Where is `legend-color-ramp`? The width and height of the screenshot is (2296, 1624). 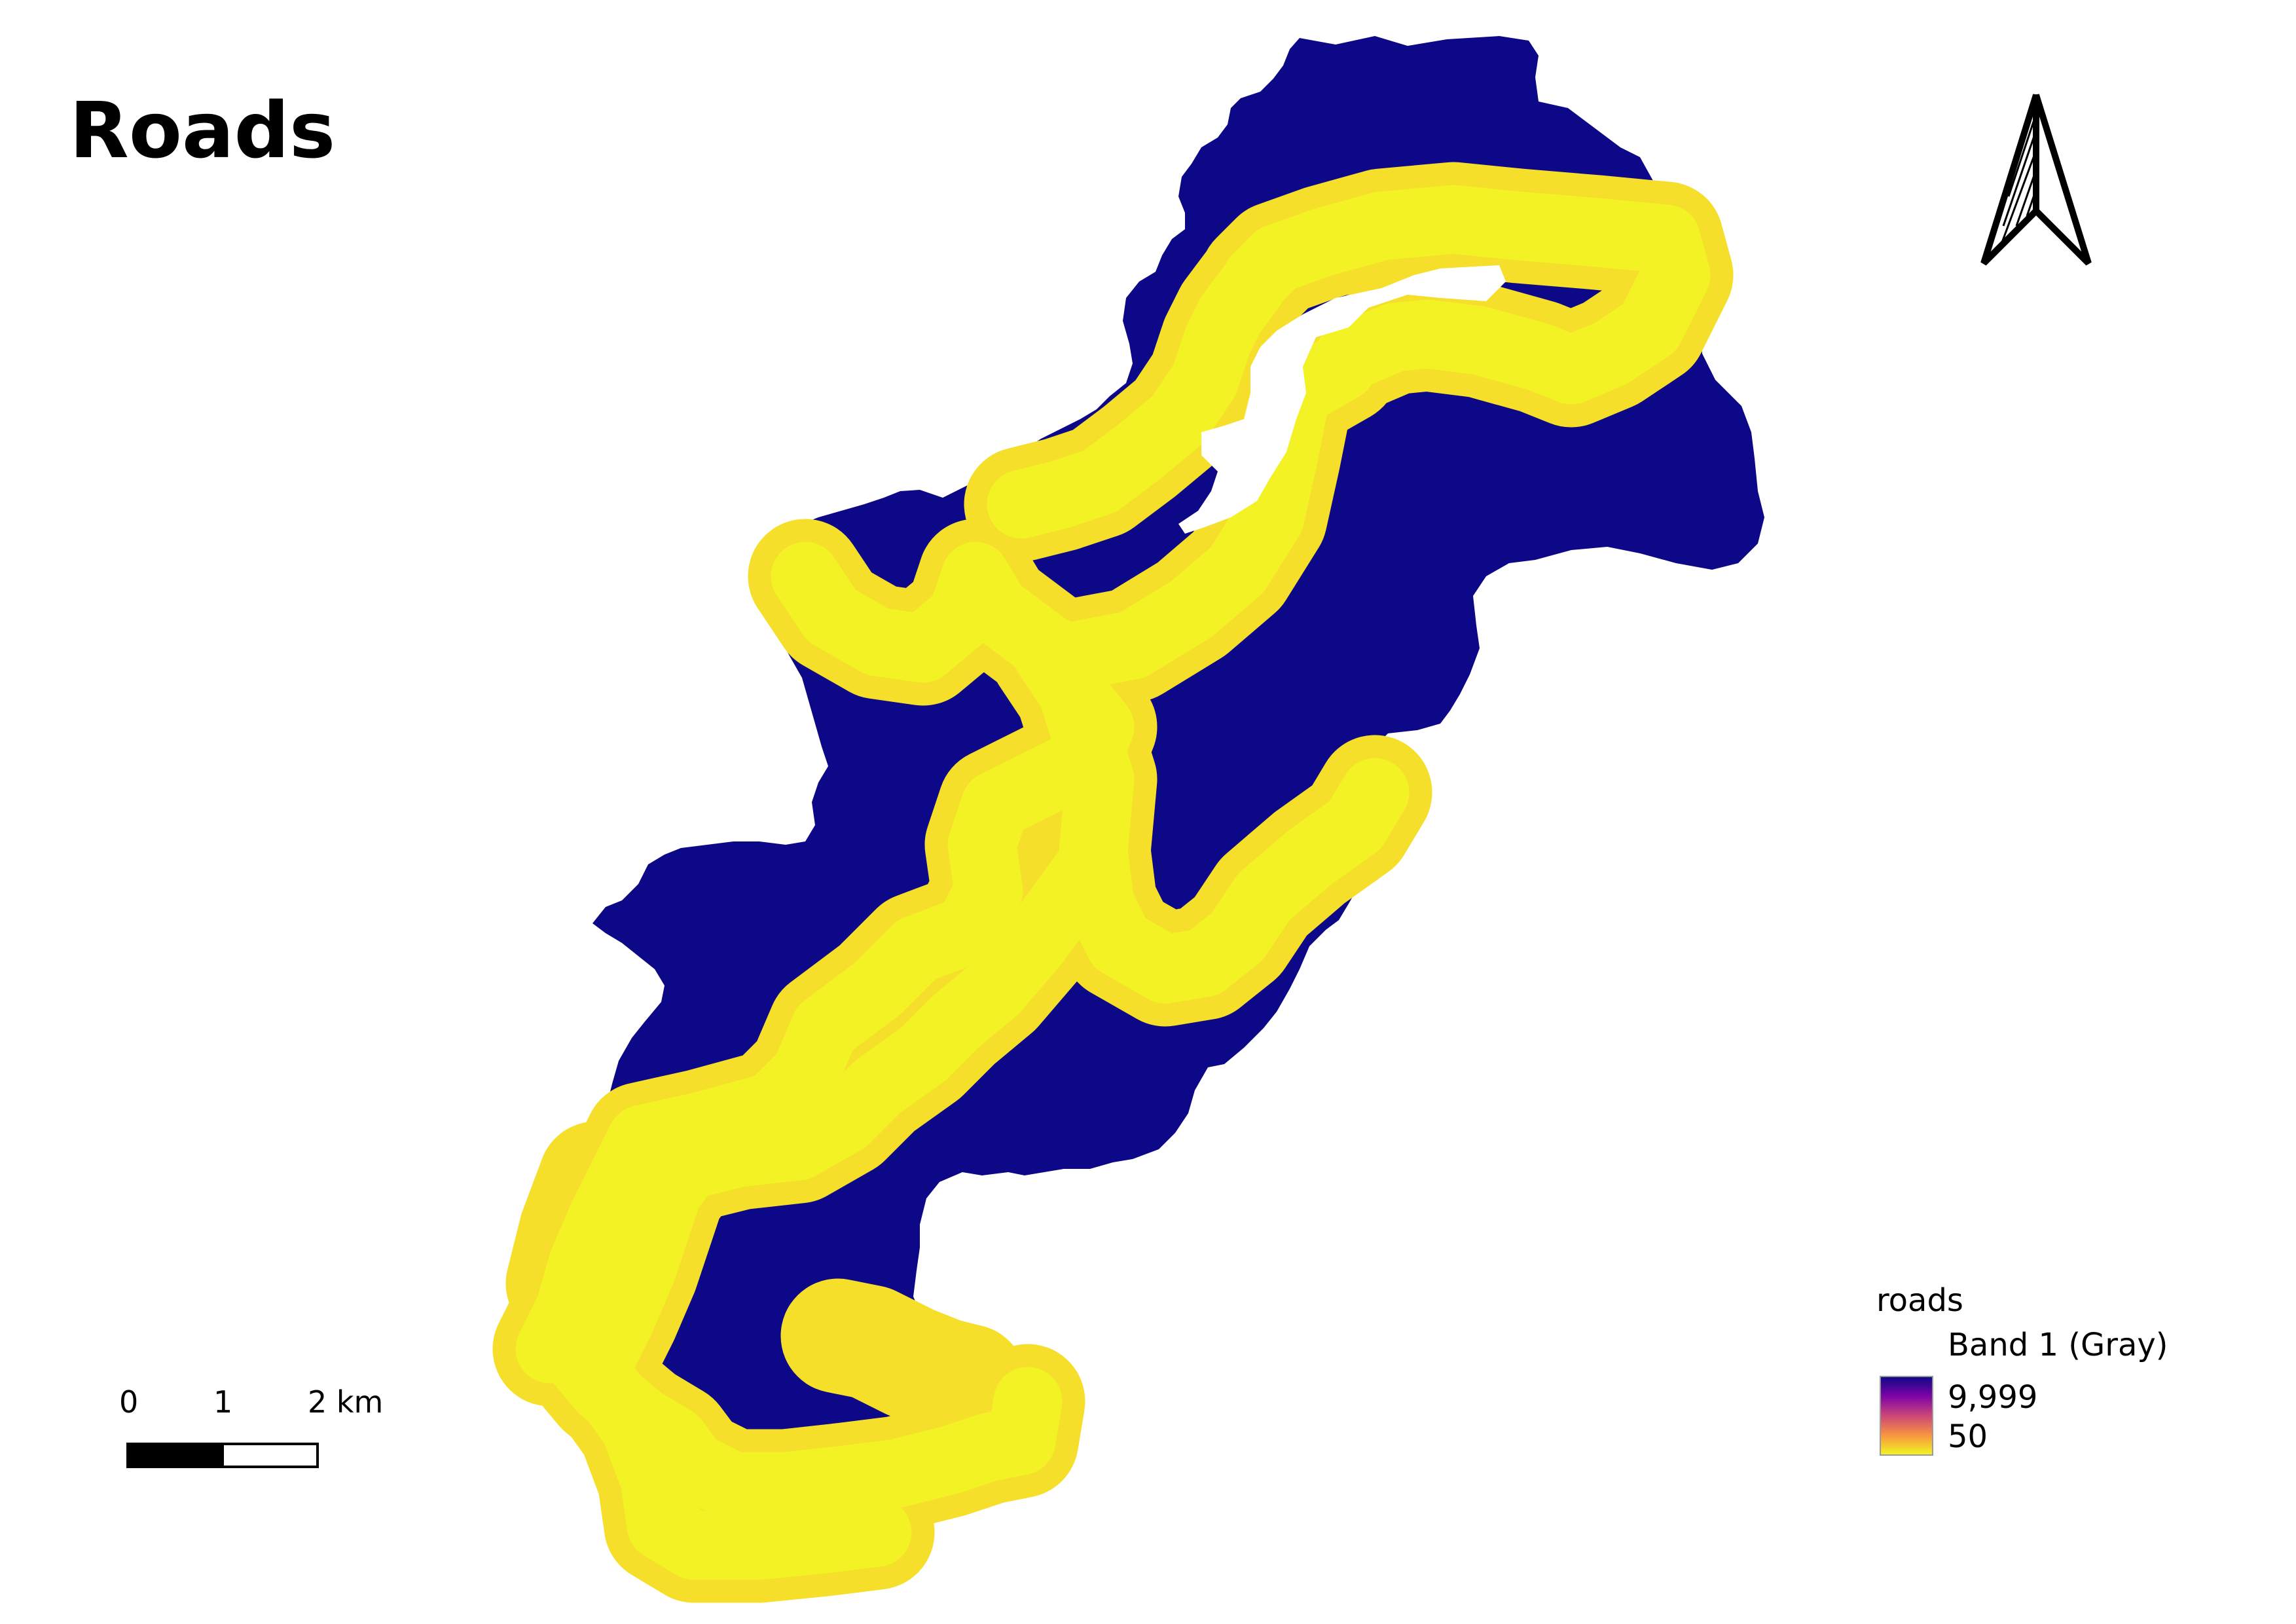 legend-color-ramp is located at coordinates (1906, 1416).